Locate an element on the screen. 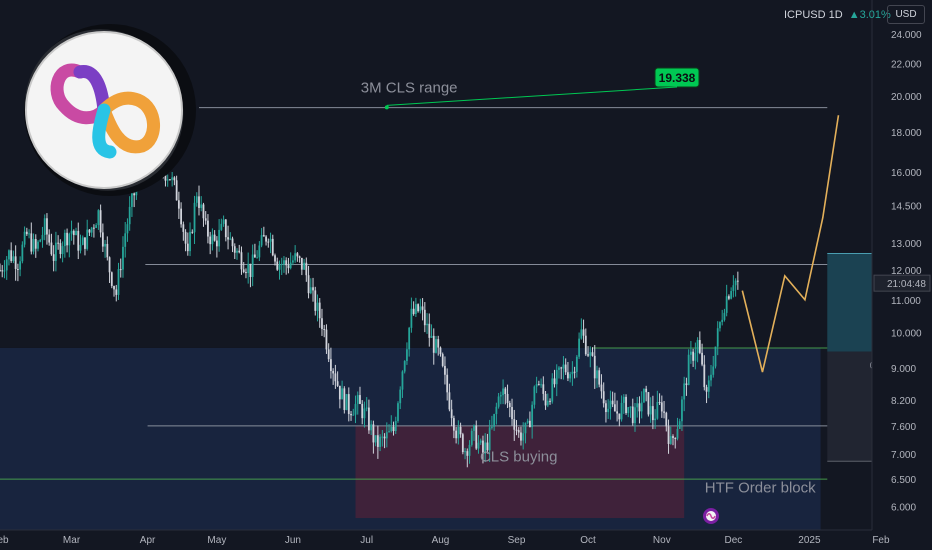 The width and height of the screenshot is (932, 550). time-axis-panel is located at coordinates (466, 540).